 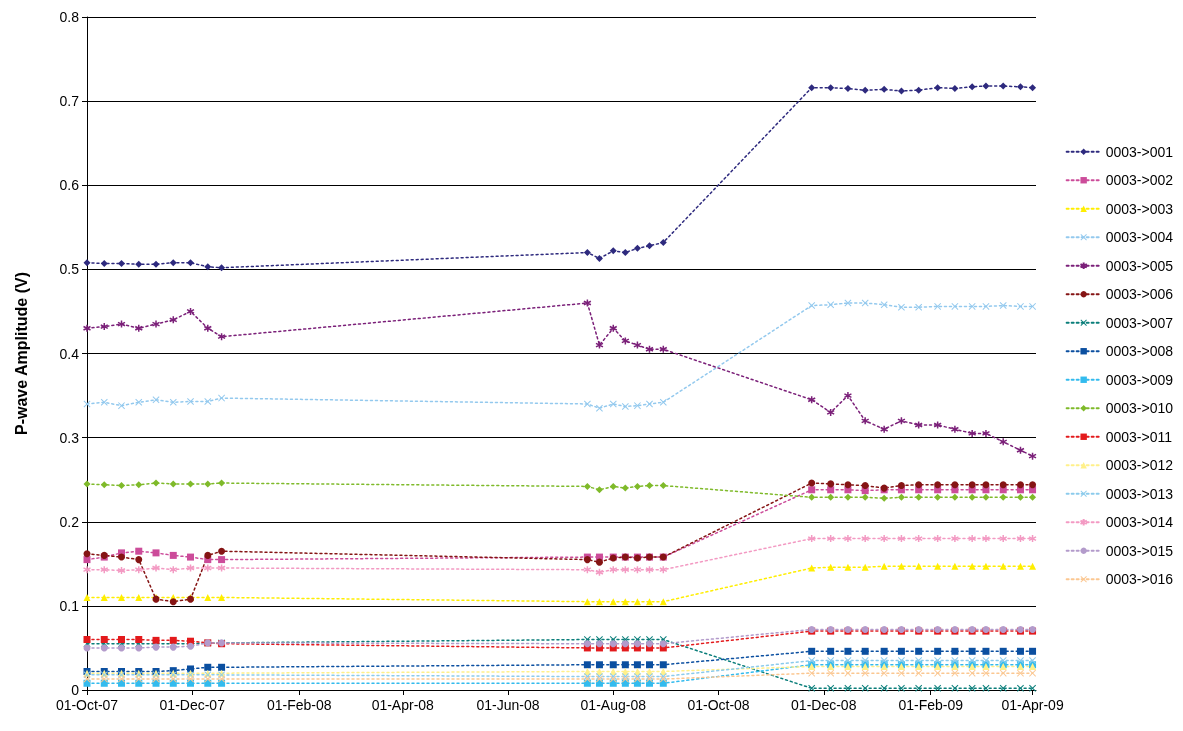 I want to click on x-tick-label: 01-Feb-08, so click(x=299, y=705).